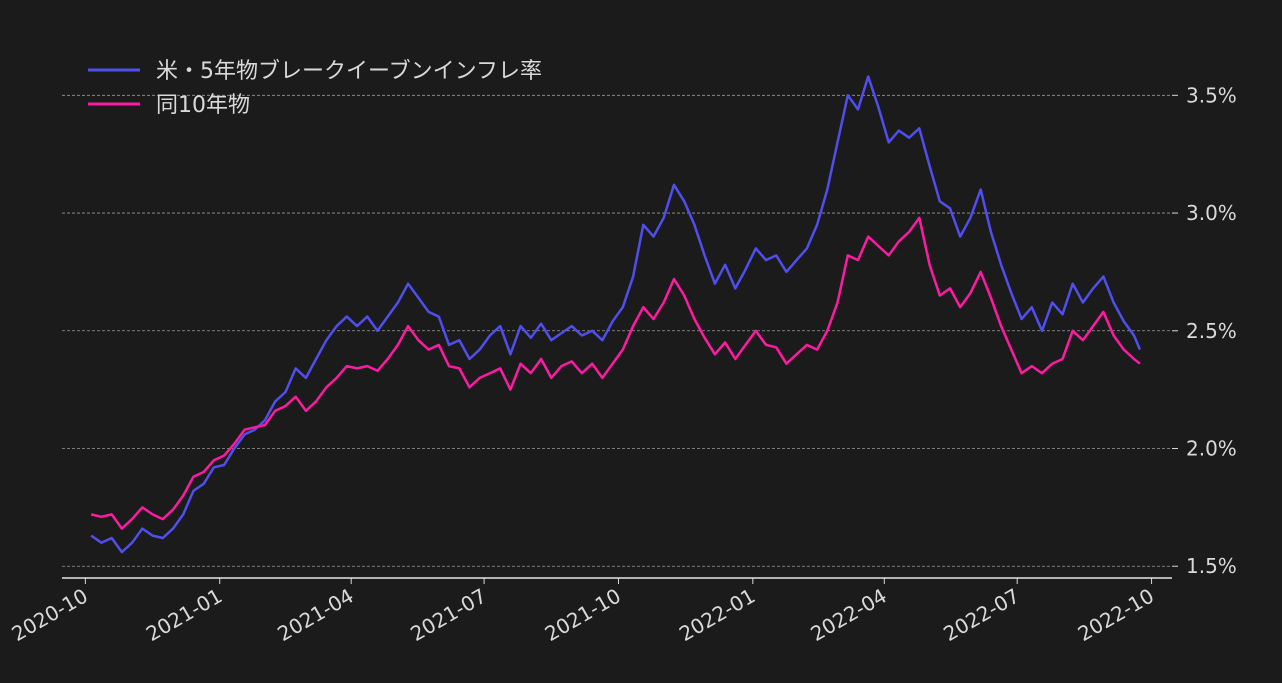 This screenshot has width=1282, height=683. I want to click on y-tick-label-0: 1.5%, so click(1211, 566).